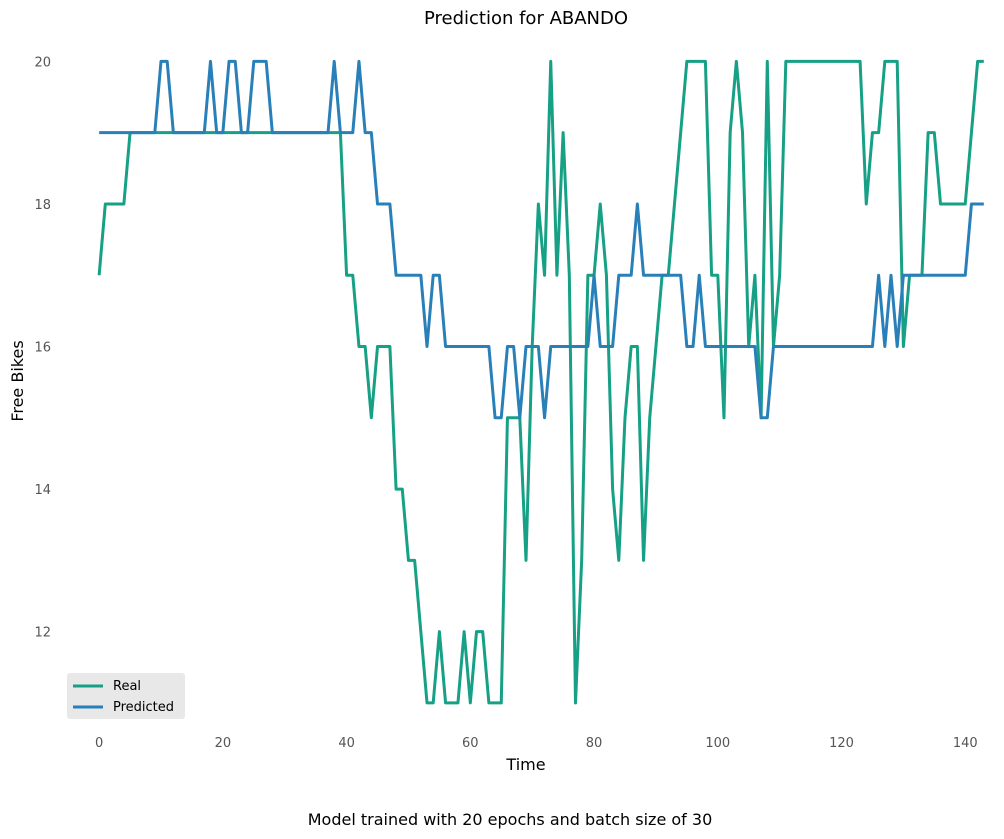  I want to click on chart-title: Prediction for ABANDO, so click(526, 18).